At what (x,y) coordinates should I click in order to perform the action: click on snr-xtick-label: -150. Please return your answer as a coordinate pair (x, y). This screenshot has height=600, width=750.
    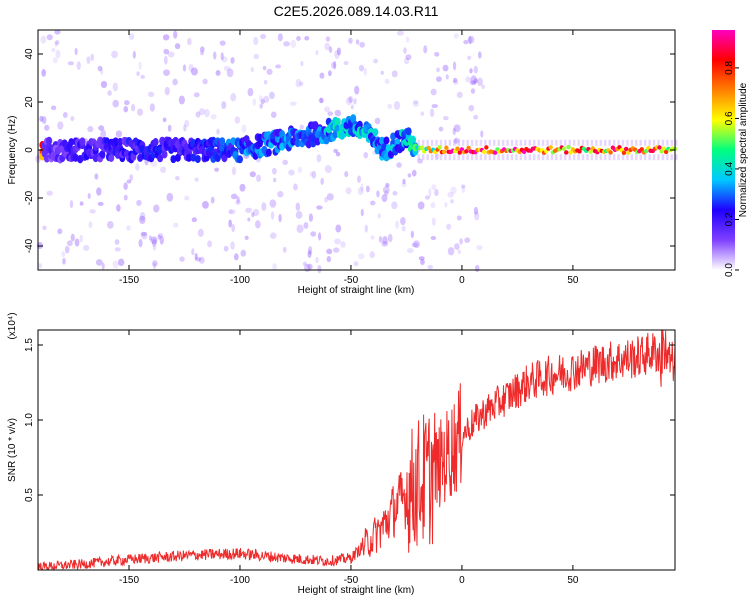
    Looking at the image, I should click on (129, 580).